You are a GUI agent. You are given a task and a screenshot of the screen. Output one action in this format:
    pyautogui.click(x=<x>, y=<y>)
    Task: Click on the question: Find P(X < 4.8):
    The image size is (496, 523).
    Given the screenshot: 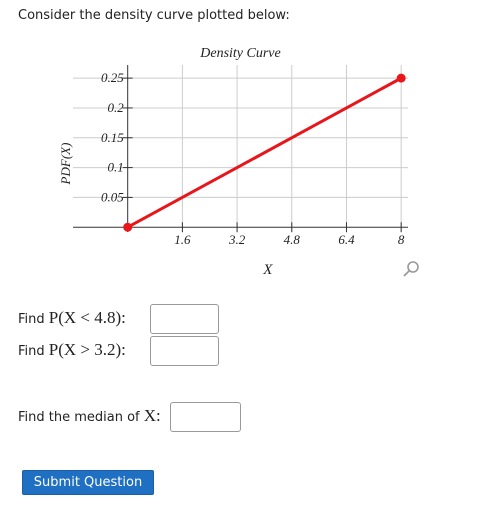 What is the action you would take?
    pyautogui.click(x=72, y=318)
    